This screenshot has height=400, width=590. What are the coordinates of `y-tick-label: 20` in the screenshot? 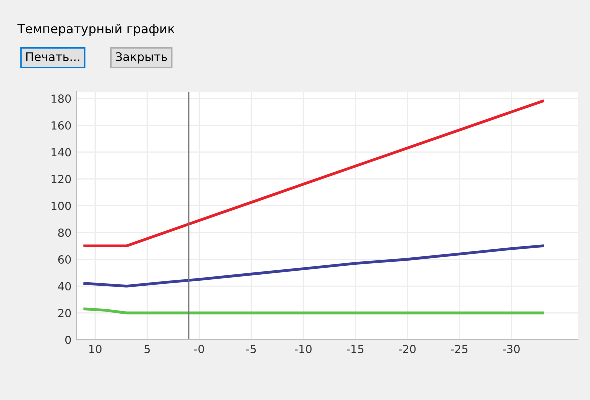 It's located at (65, 313).